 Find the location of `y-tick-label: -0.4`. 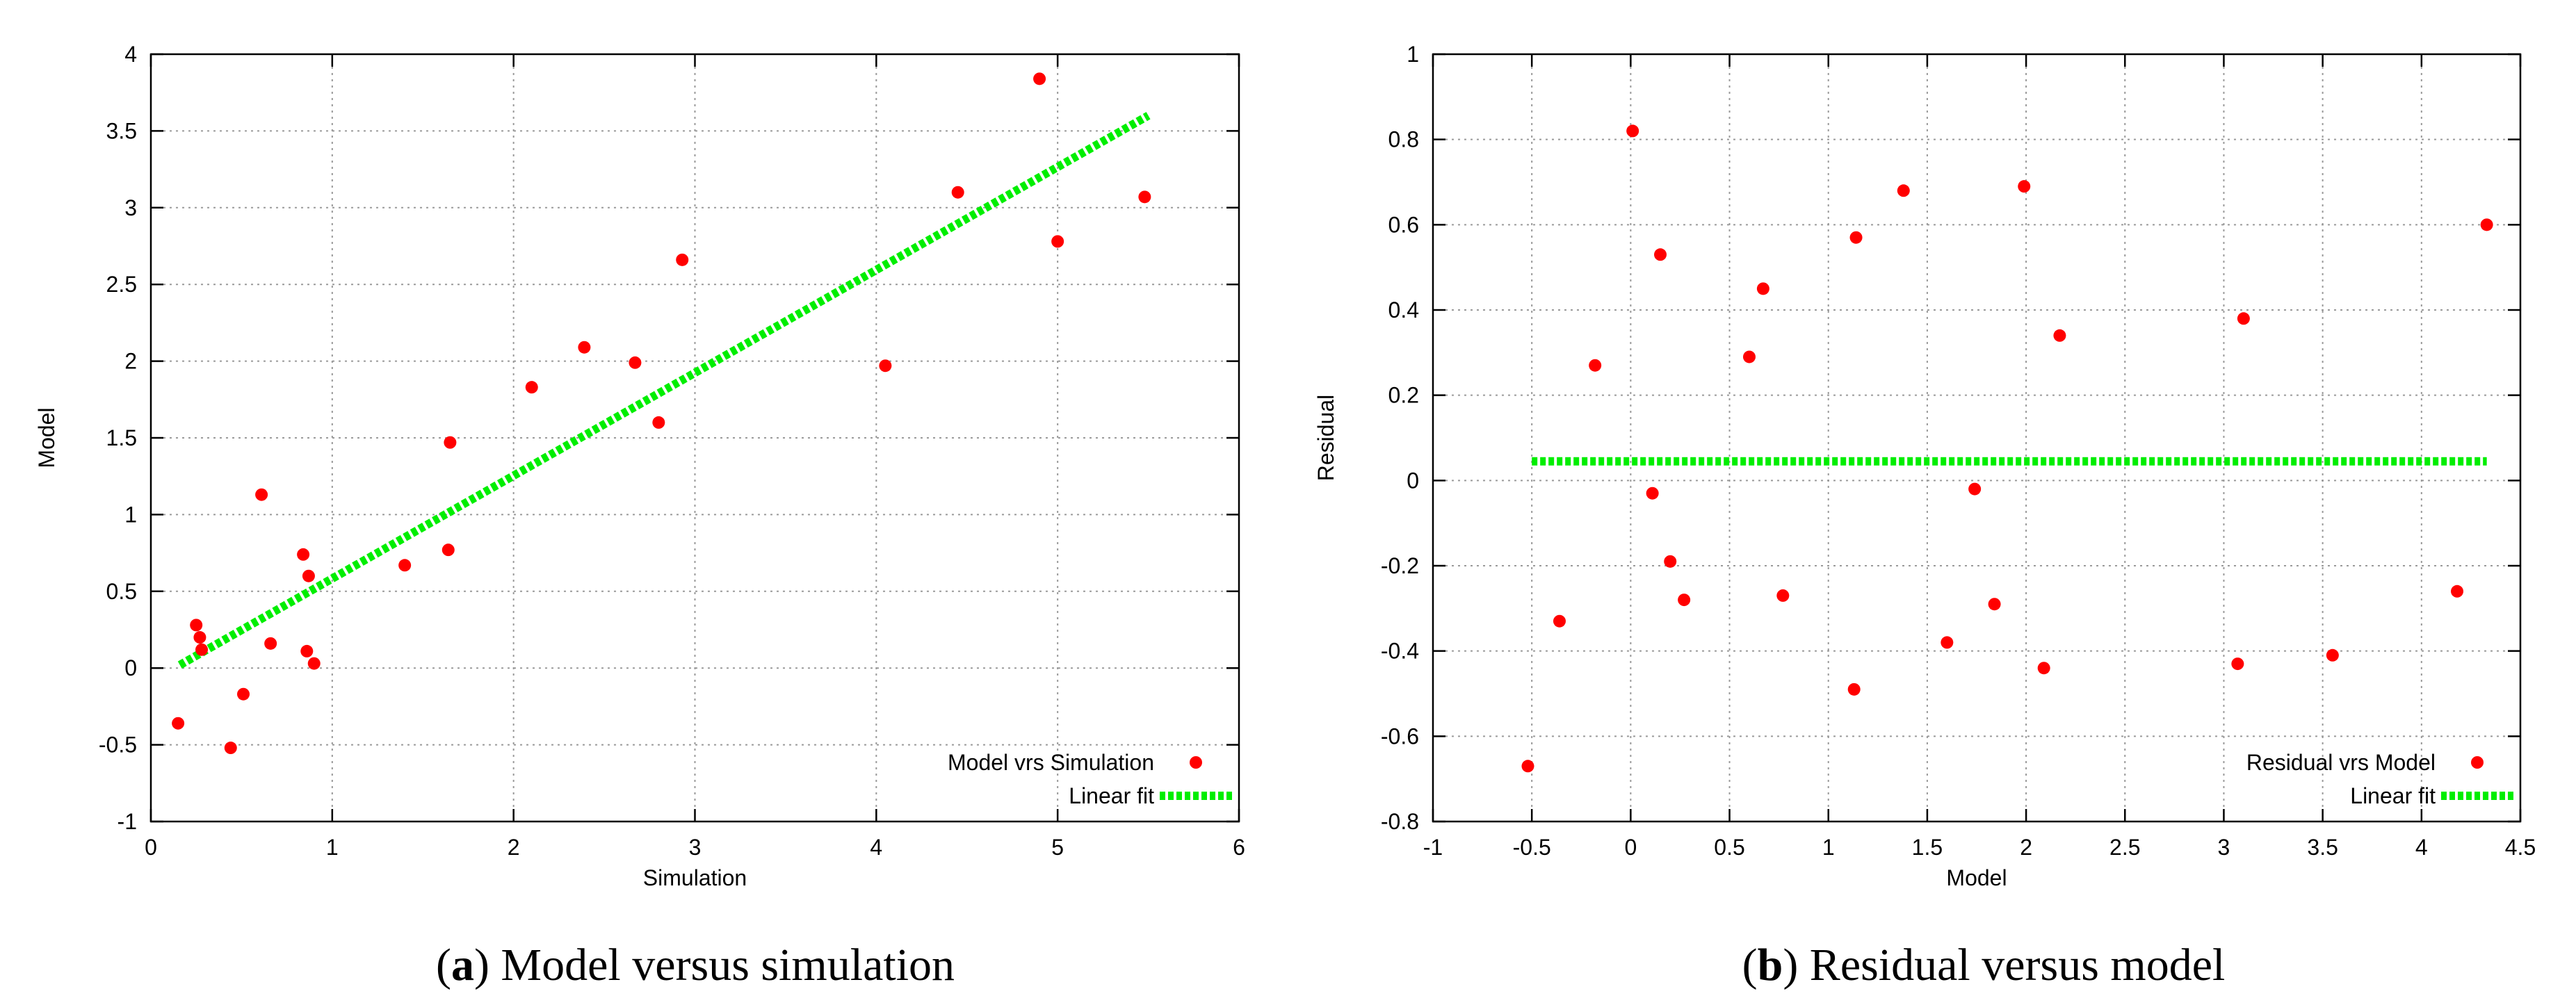

y-tick-label: -0.4 is located at coordinates (1400, 651).